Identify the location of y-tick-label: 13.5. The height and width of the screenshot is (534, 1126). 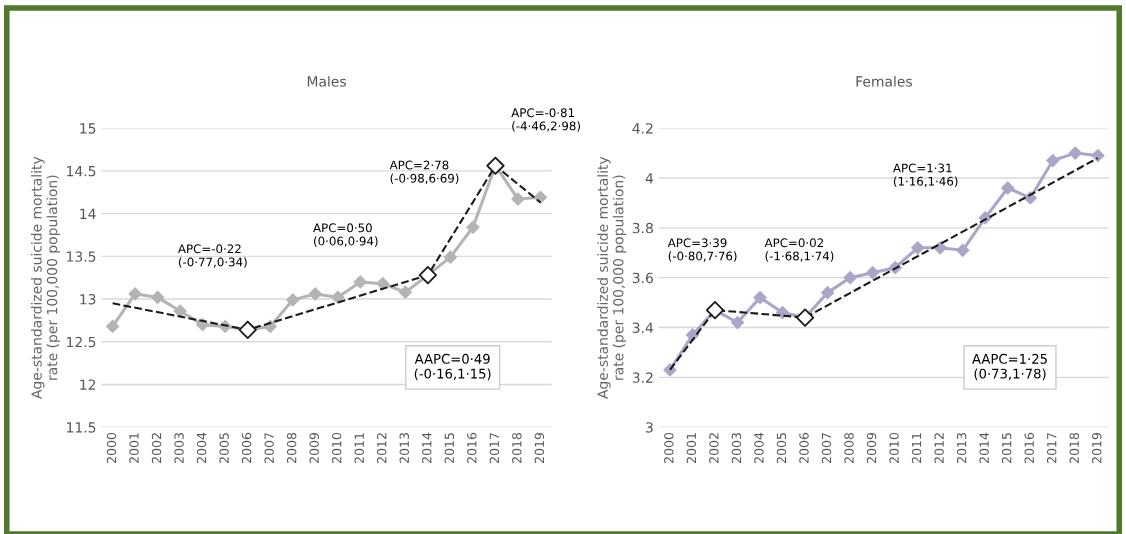
(81, 256).